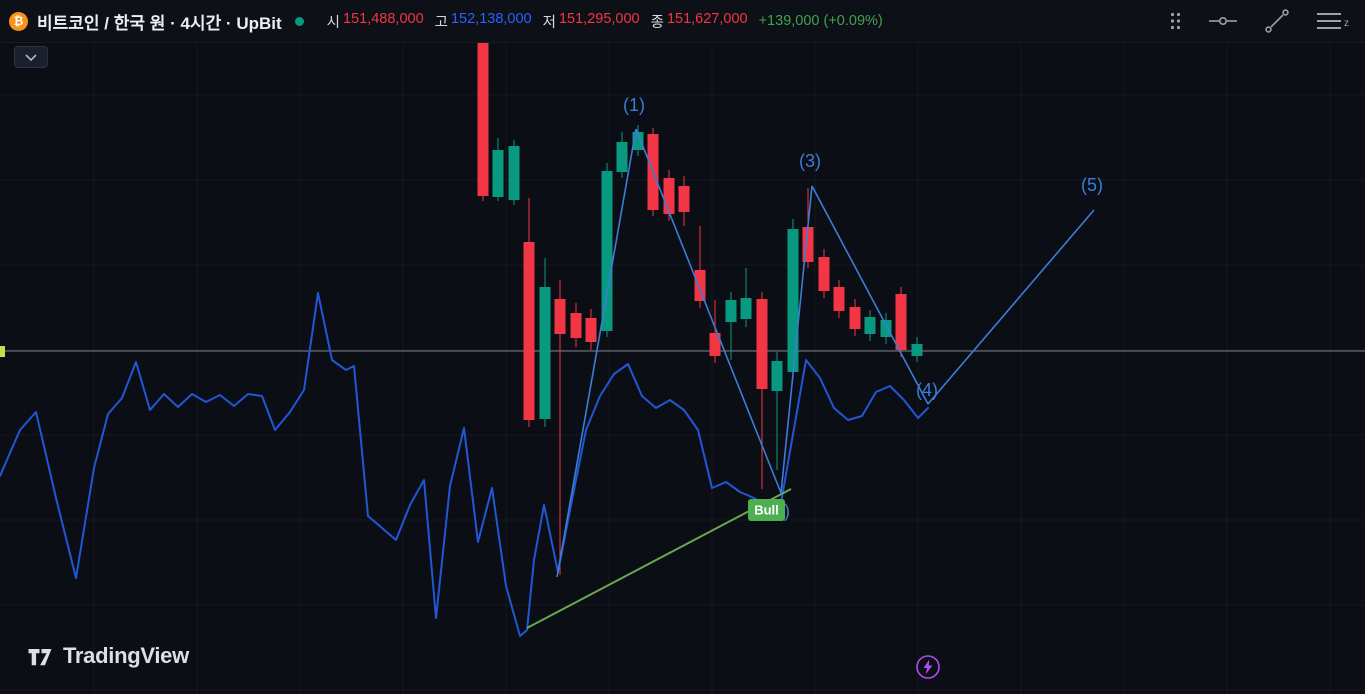 The width and height of the screenshot is (1365, 694). Describe the element at coordinates (2, 351) in the screenshot. I see `price-tick-marker` at that location.